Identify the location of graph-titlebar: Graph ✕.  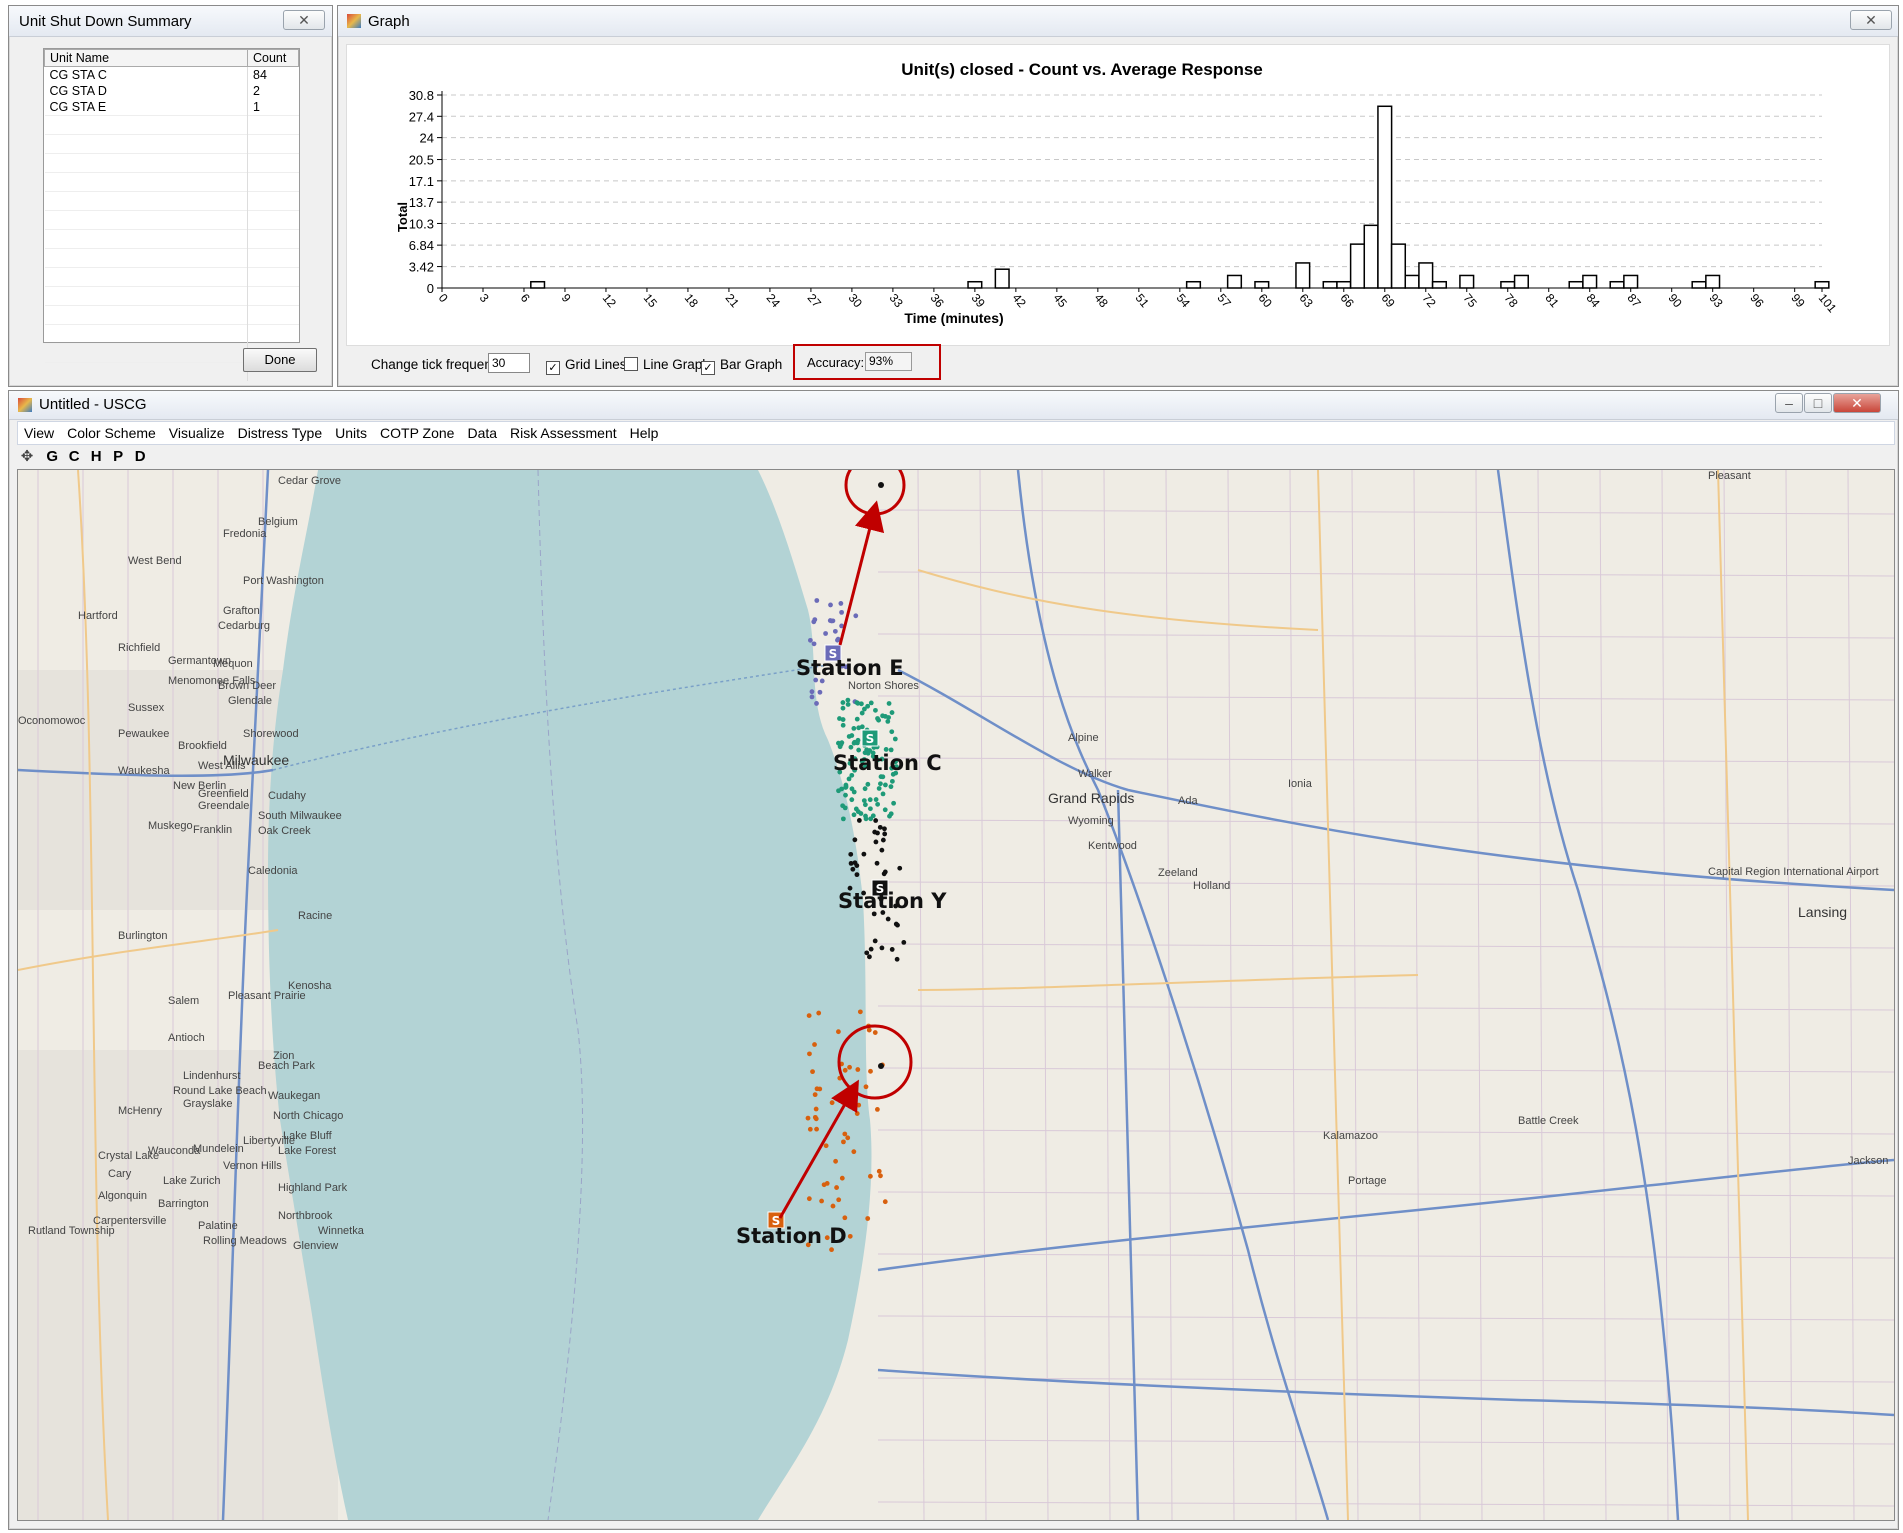
(1118, 21).